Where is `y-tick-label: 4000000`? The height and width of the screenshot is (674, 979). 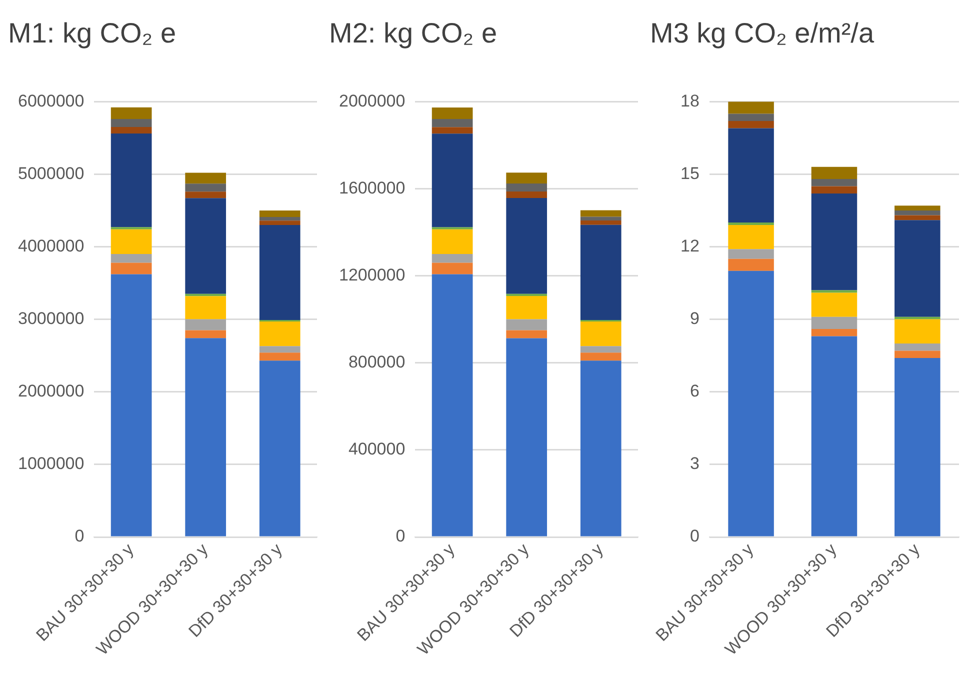 y-tick-label: 4000000 is located at coordinates (51, 246).